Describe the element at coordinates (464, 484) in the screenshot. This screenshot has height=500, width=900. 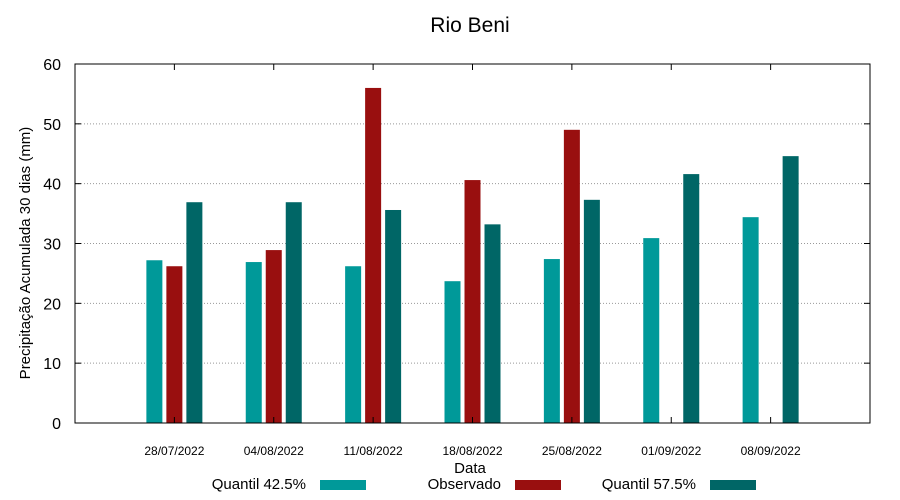
I see `legend-label: Observado` at that location.